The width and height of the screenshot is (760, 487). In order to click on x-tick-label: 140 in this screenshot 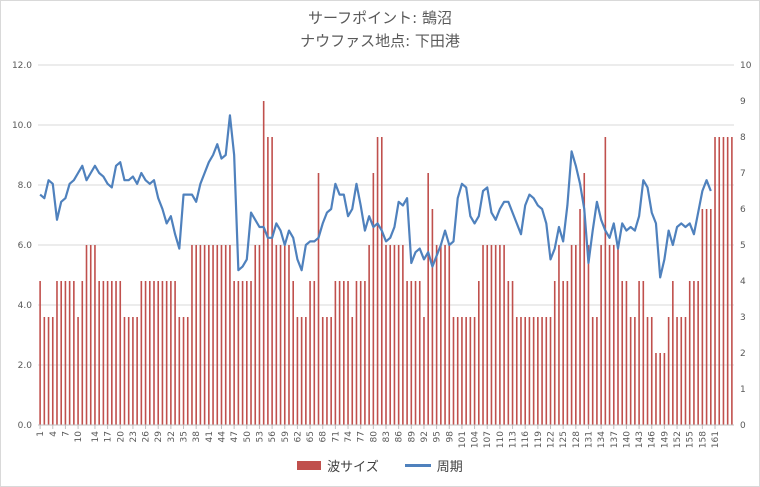, I will do `click(627, 439)`.